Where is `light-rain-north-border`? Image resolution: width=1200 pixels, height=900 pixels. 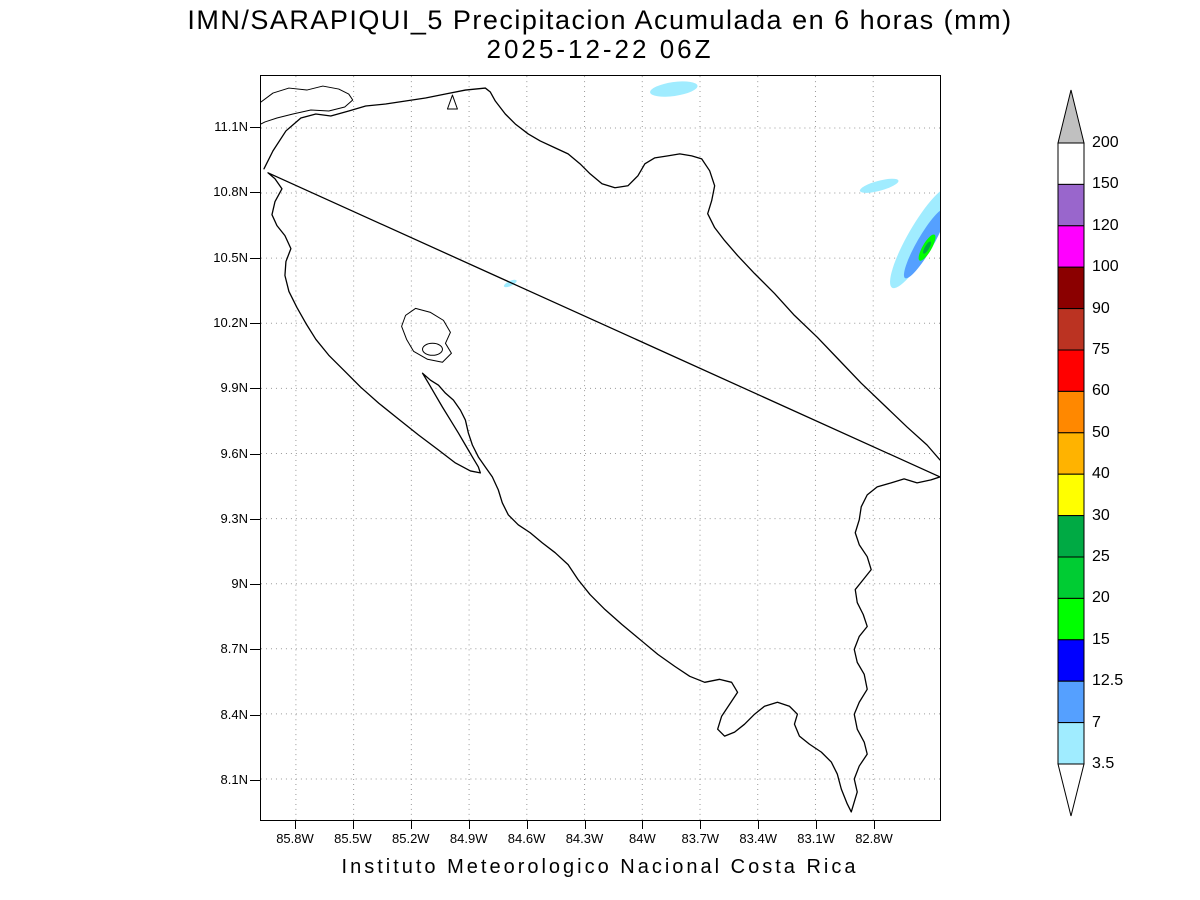 light-rain-north-border is located at coordinates (674, 89).